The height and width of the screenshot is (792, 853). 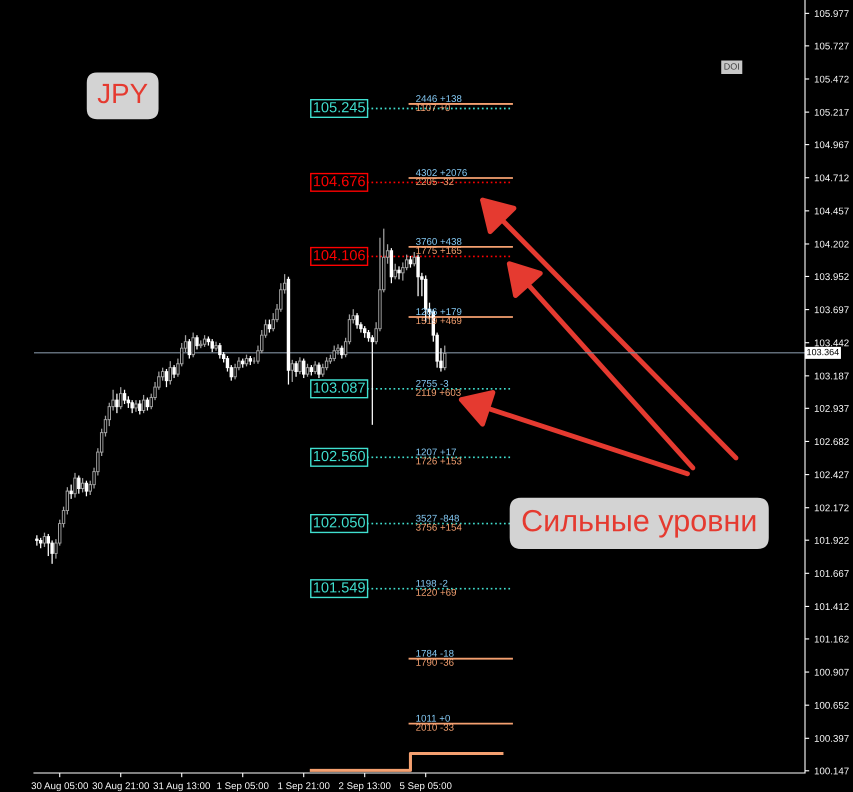 I want to click on y-tick-label: 101.922, so click(x=831, y=540).